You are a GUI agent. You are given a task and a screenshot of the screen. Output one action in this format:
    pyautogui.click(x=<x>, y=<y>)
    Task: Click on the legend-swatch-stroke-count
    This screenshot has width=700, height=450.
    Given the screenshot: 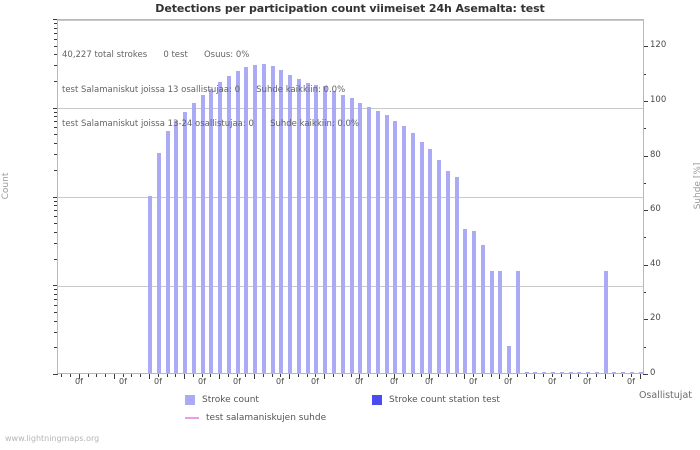 What is the action you would take?
    pyautogui.click(x=190, y=400)
    